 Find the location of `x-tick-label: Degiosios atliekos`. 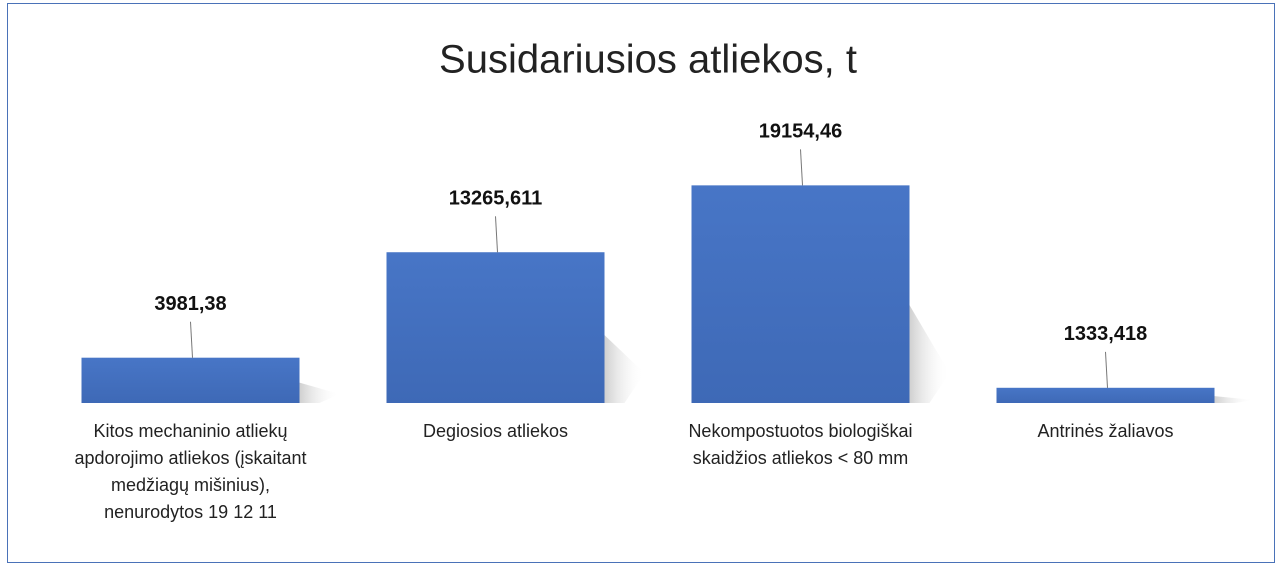

x-tick-label: Degiosios atliekos is located at coordinates (495, 431).